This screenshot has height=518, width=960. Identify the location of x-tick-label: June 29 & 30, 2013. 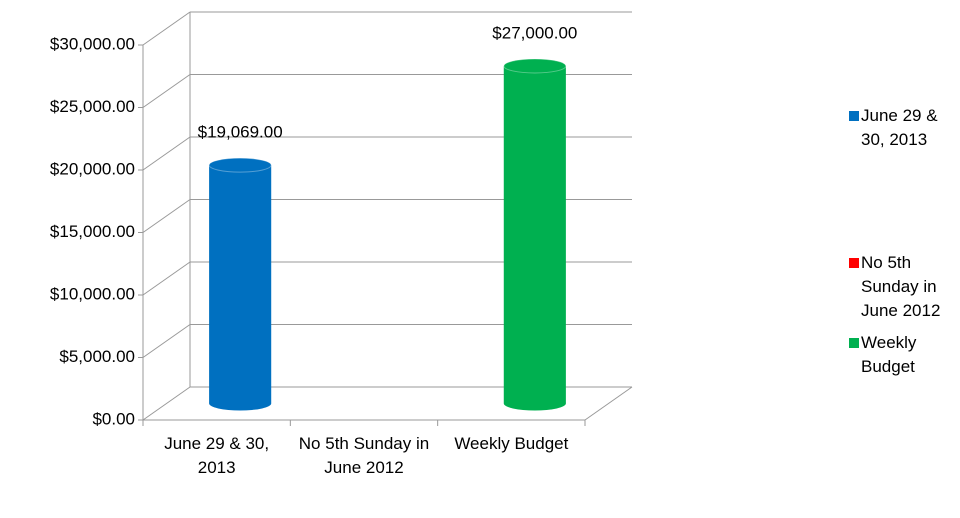
(217, 455).